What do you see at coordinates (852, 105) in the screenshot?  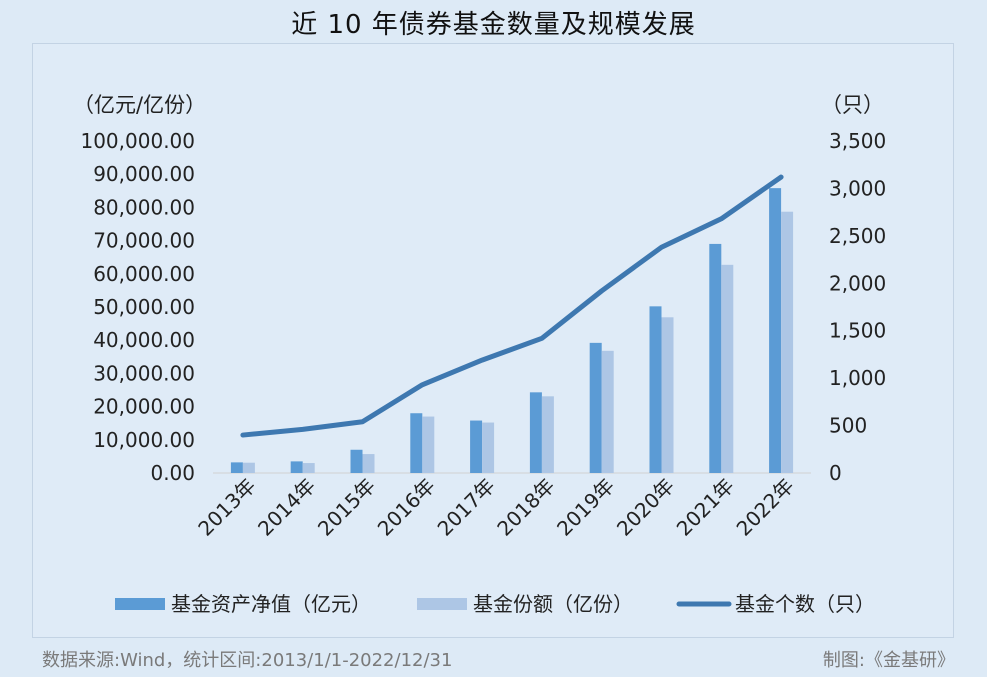 I see `right-axis-unit-label: （只）` at bounding box center [852, 105].